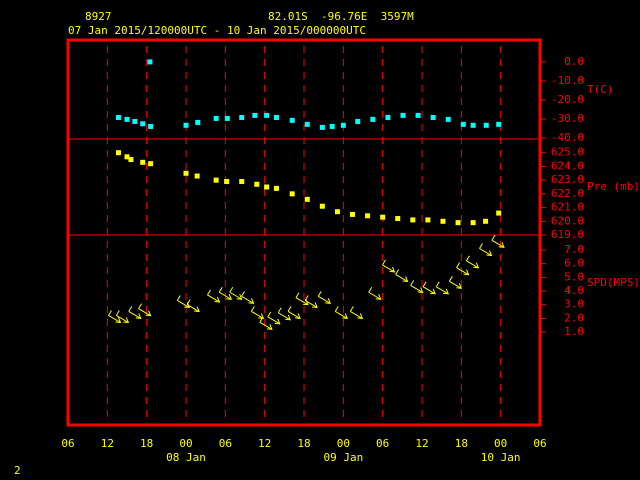  I want to click on date-label: 09 Jan, so click(343, 457).